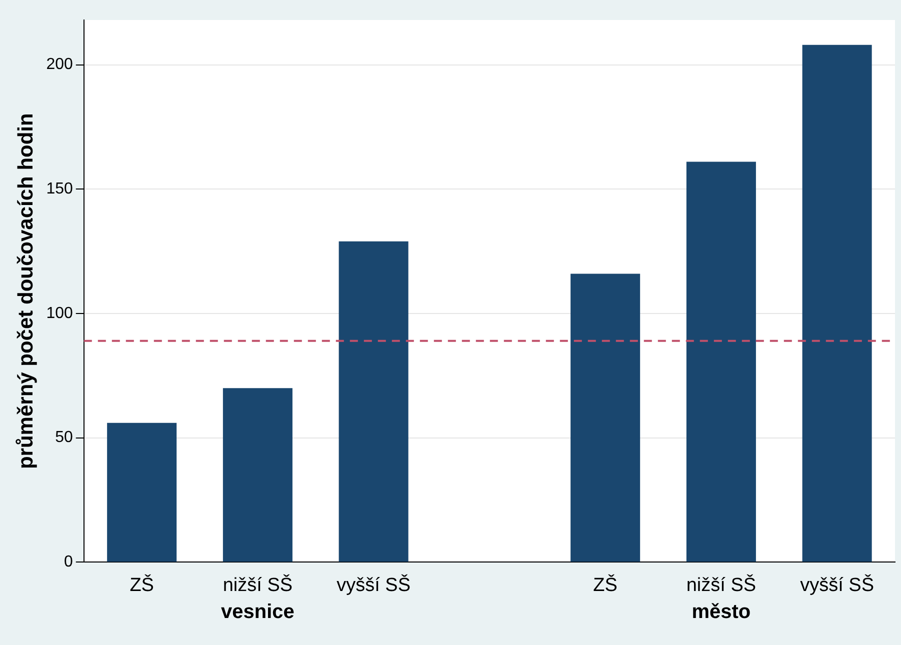  Describe the element at coordinates (257, 612) in the screenshot. I see `text: vesnice` at that location.